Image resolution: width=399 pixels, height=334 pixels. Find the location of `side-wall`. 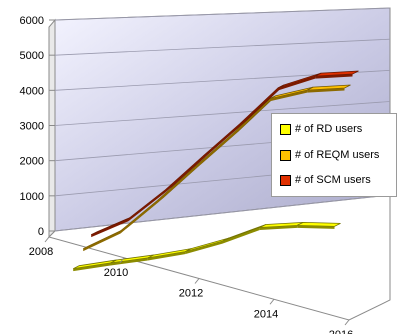

side-wall is located at coordinates (52, 128).